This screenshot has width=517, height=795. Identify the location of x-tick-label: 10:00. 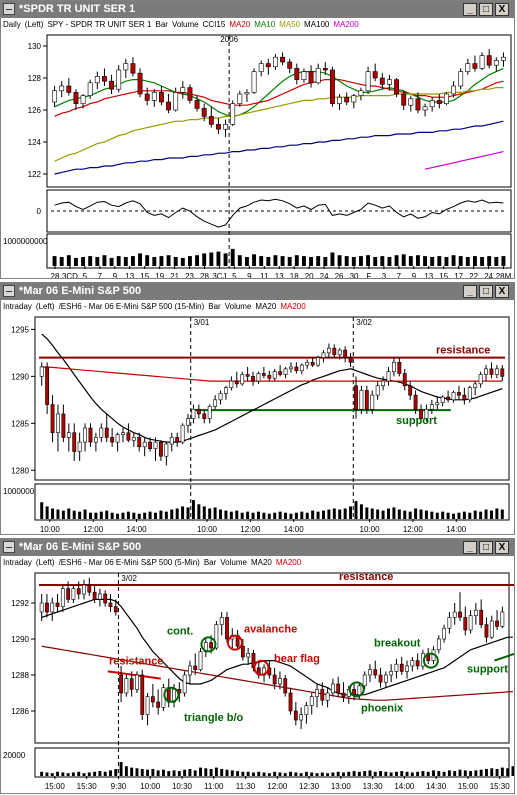
(150, 786).